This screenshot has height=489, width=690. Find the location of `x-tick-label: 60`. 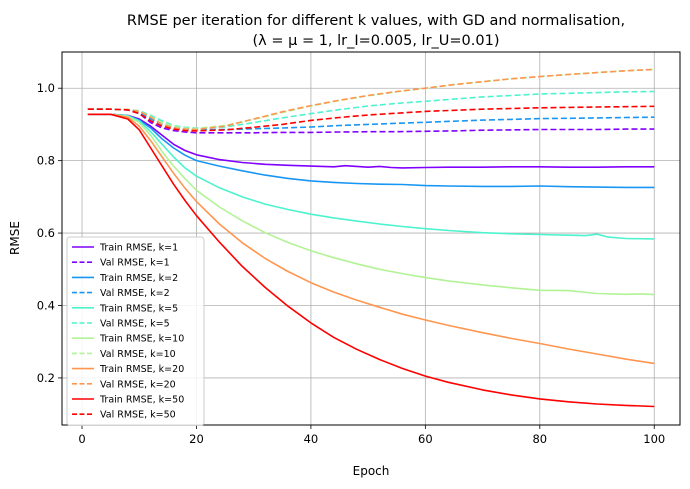

x-tick-label: 60 is located at coordinates (425, 439).